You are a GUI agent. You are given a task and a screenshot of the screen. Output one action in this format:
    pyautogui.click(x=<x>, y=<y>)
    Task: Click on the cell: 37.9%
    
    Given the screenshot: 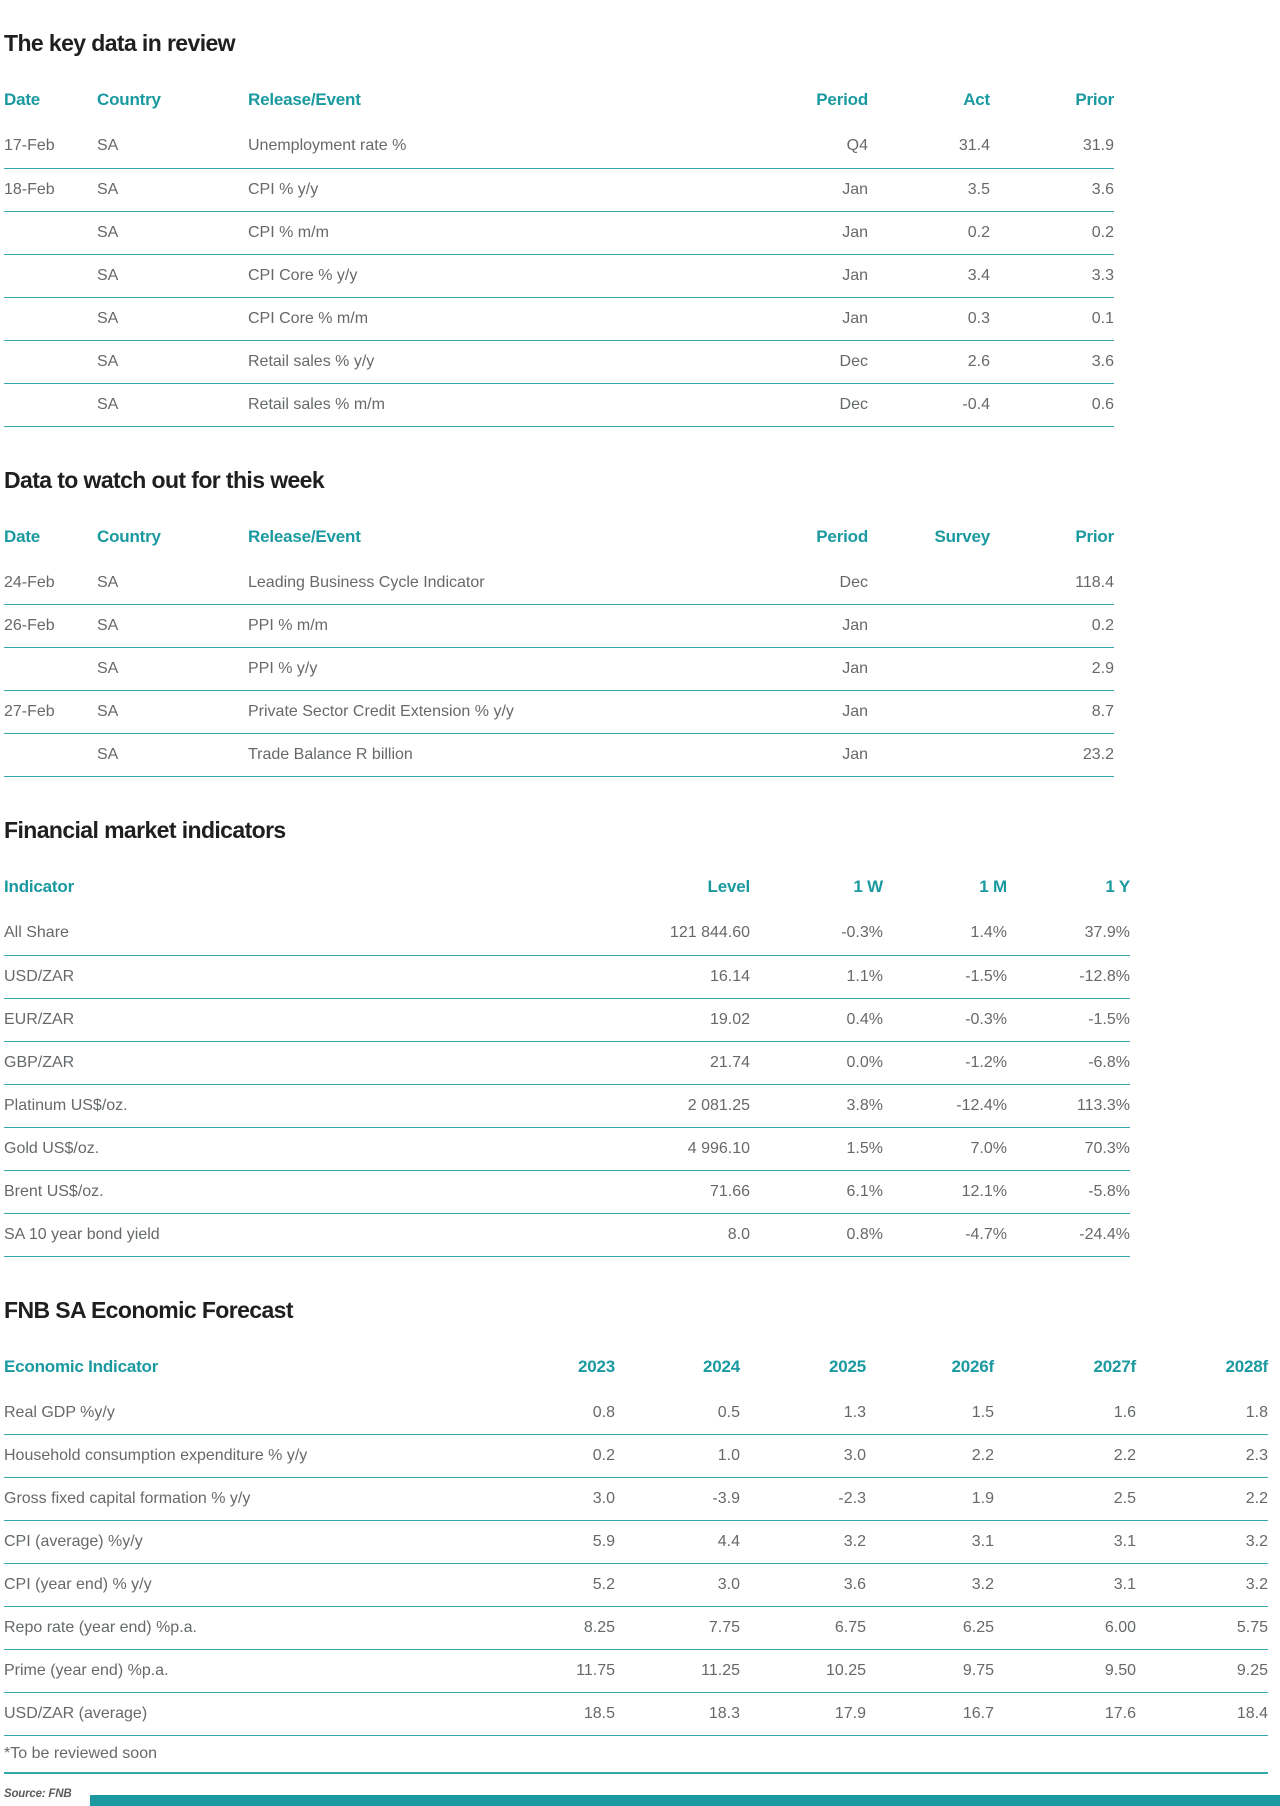 What is the action you would take?
    pyautogui.click(x=1068, y=934)
    